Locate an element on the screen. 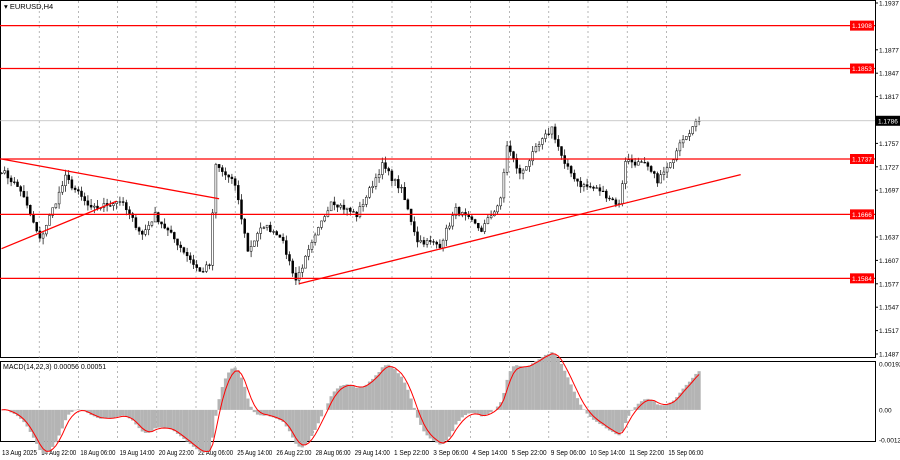  macd-title: MACD(14,22,3) is located at coordinates (27, 367).